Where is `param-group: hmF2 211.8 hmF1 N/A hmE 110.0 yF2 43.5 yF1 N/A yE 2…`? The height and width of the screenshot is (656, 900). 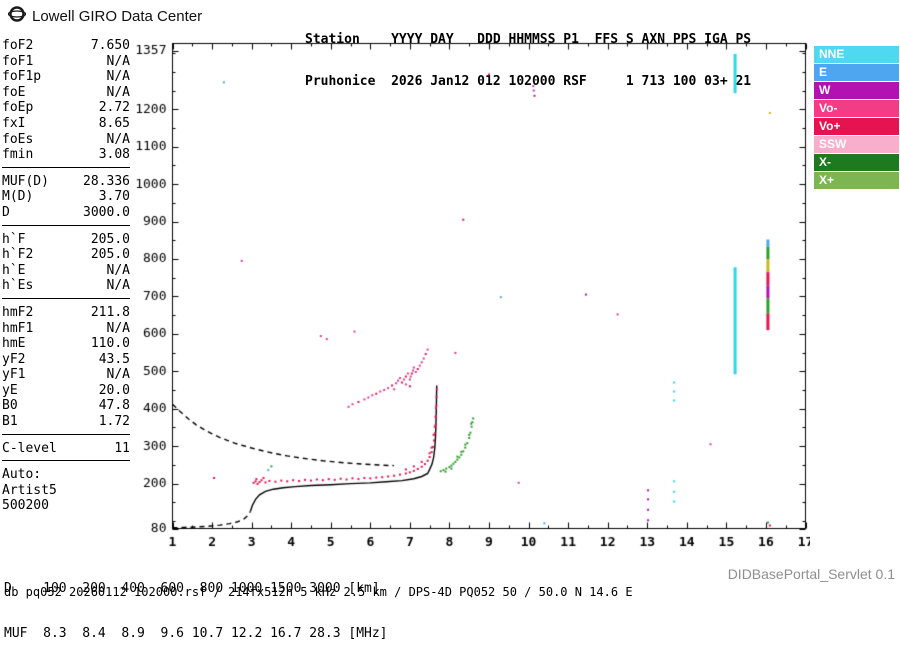
param-group: hmF2 211.8 hmF1 N/A hmE 110.0 yF2 43.5 yF1 N/A yE 2… is located at coordinates (66, 369).